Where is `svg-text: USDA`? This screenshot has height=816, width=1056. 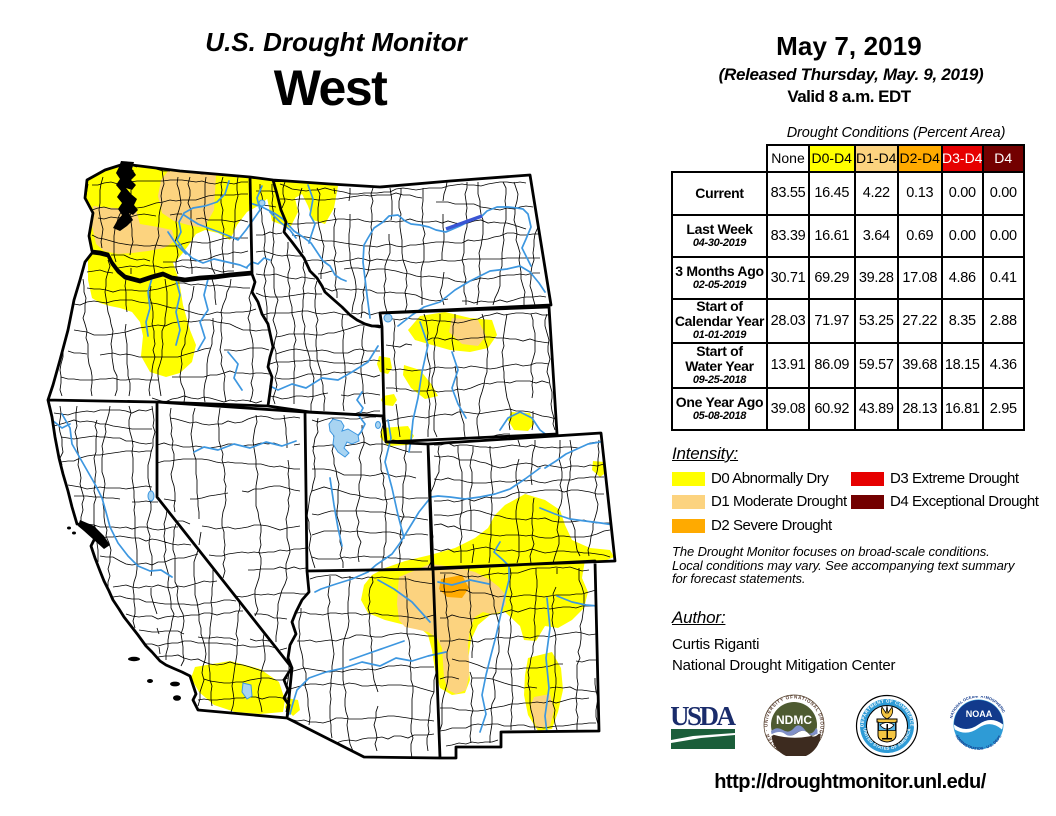
svg-text: USDA is located at coordinates (704, 717).